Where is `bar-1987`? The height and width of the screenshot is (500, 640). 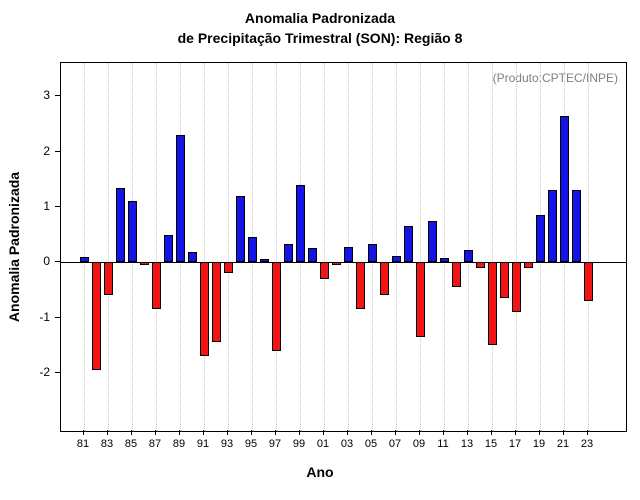
bar-1987 is located at coordinates (156, 286).